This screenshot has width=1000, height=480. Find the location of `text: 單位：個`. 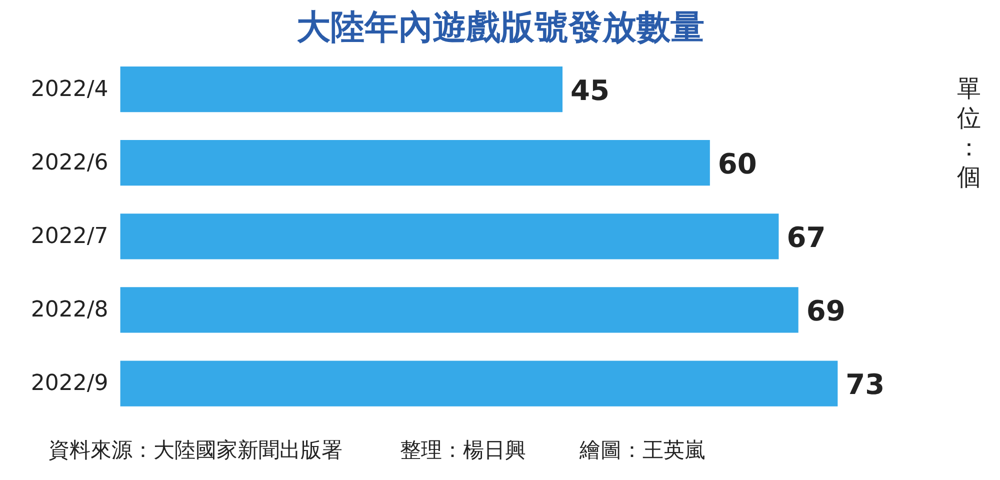

text: 單位：個 is located at coordinates (969, 132).